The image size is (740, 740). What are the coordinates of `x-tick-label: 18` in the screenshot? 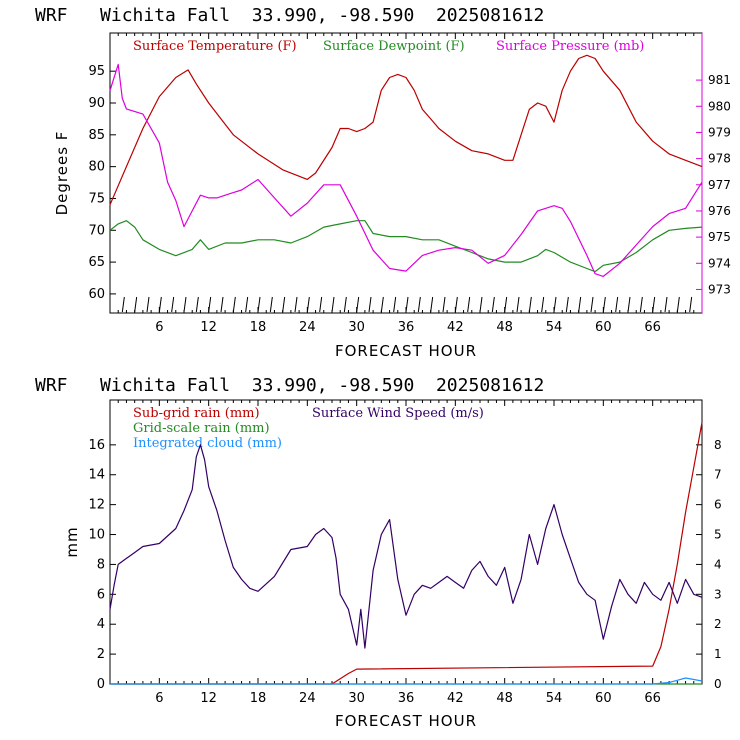 It's located at (258, 327).